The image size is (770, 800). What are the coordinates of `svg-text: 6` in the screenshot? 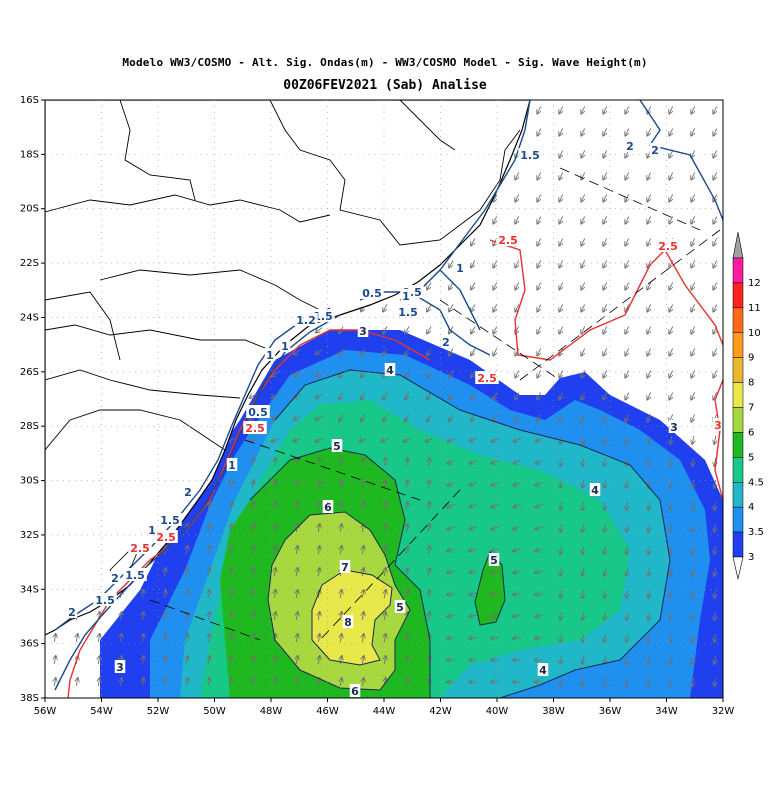 It's located at (328, 507).